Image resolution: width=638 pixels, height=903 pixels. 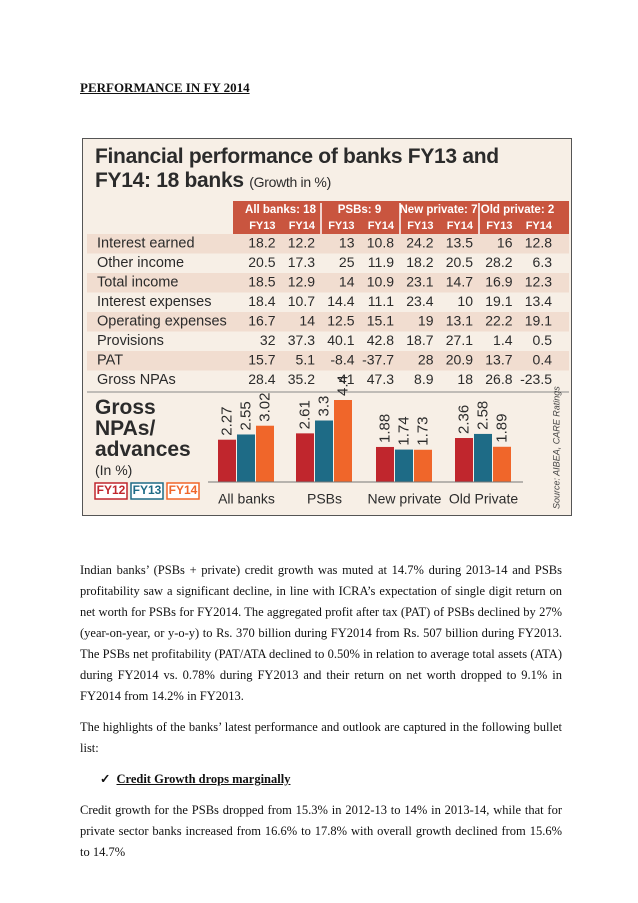 I want to click on cell: 12.8, so click(x=538, y=242).